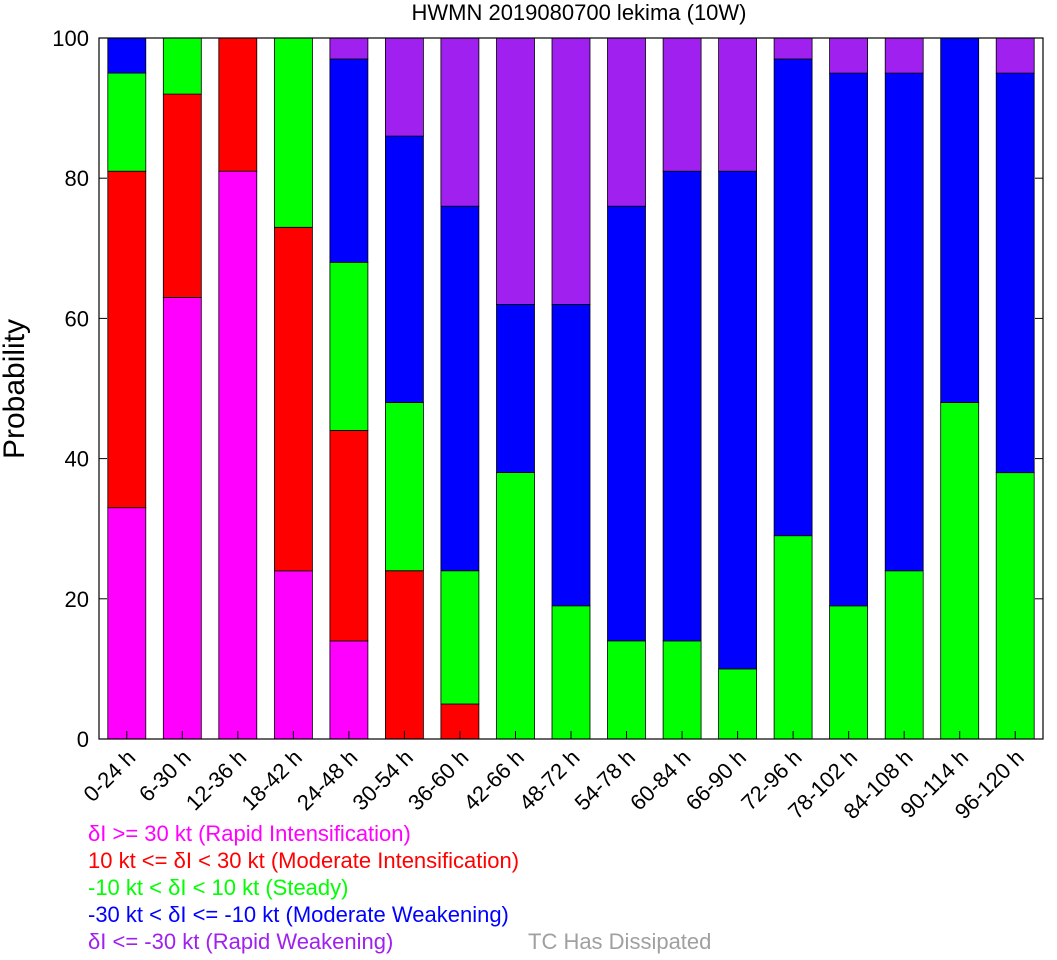 This screenshot has width=1057, height=960. Describe the element at coordinates (605, 780) in the screenshot. I see `x-tick-label: 54-78 h` at that location.